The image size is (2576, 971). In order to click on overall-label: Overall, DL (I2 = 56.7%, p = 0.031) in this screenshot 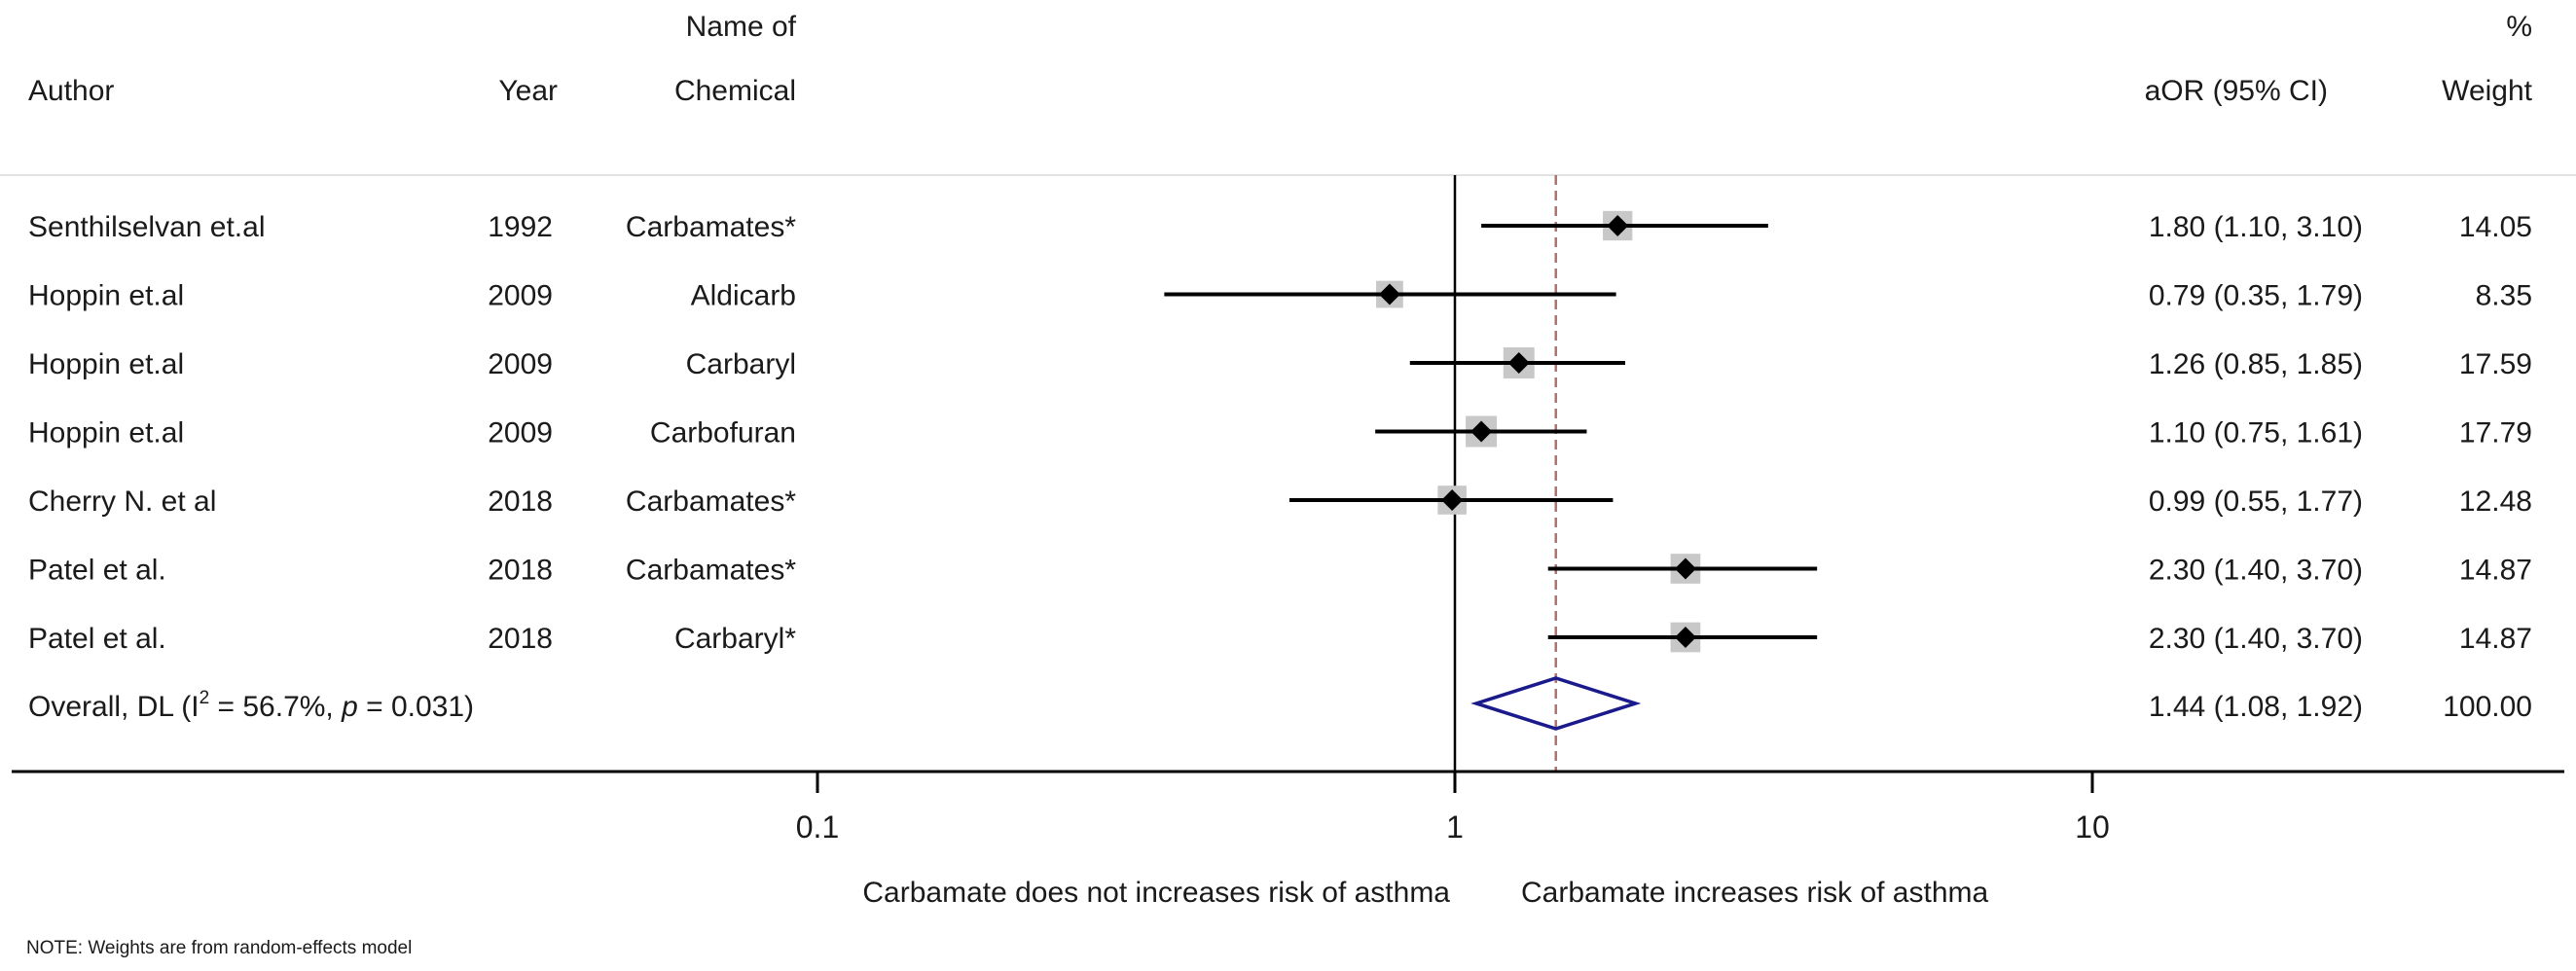, I will do `click(251, 705)`.